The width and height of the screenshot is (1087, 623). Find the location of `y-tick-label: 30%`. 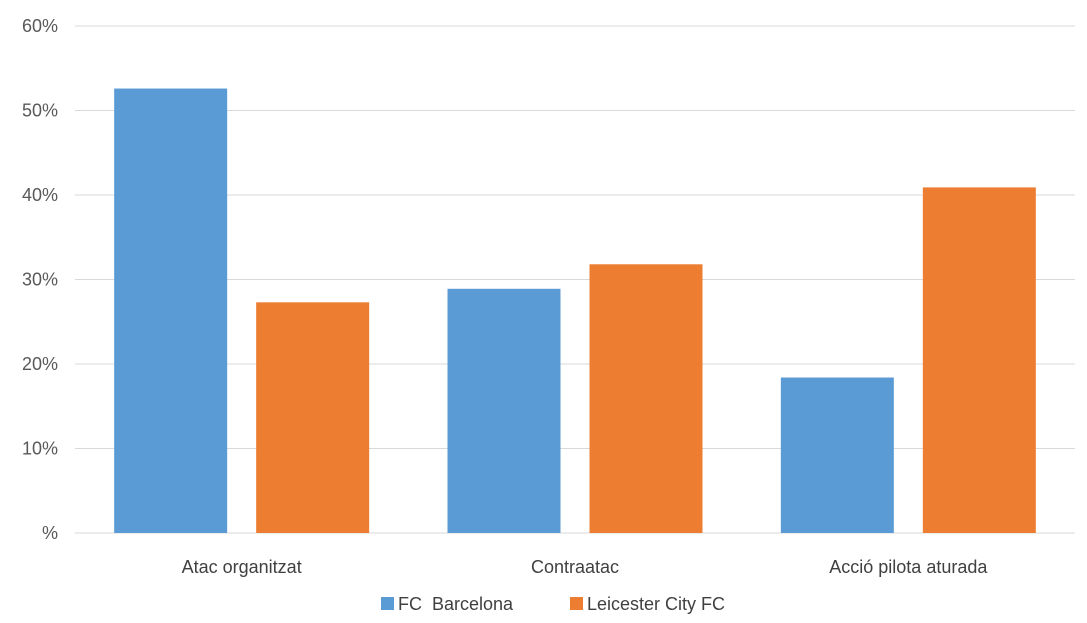

y-tick-label: 30% is located at coordinates (40, 280).